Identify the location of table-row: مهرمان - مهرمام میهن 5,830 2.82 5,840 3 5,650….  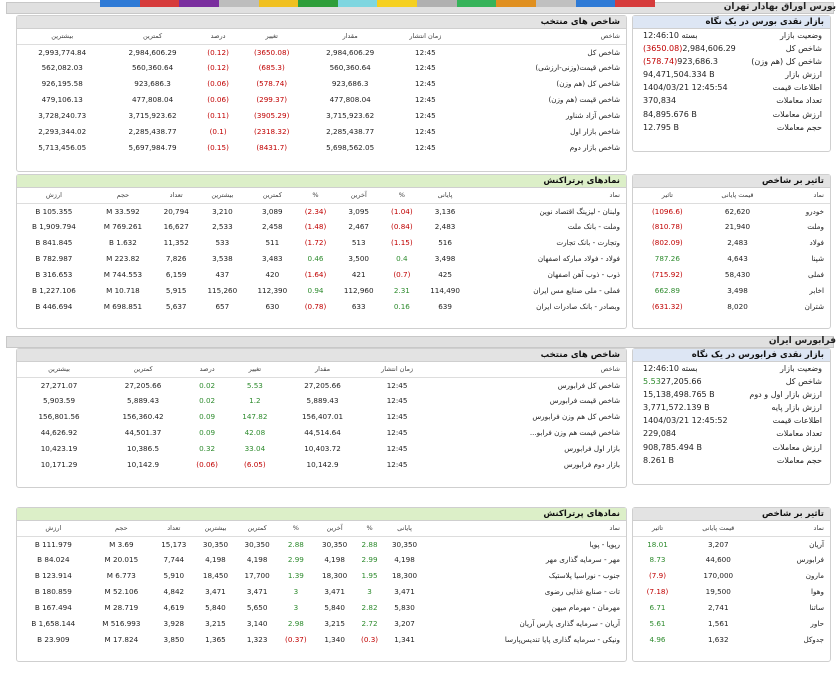
(321, 608).